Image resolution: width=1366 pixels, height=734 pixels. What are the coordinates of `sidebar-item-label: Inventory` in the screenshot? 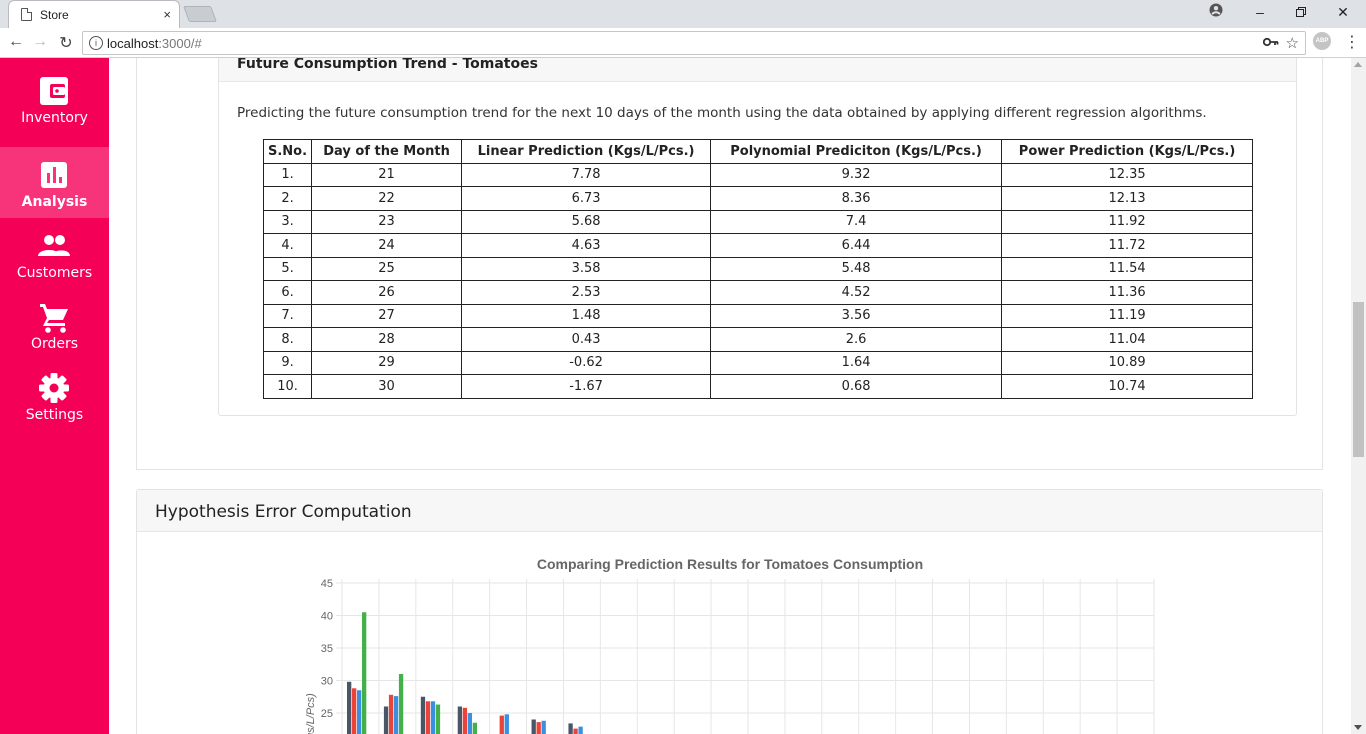 It's located at (54, 118).